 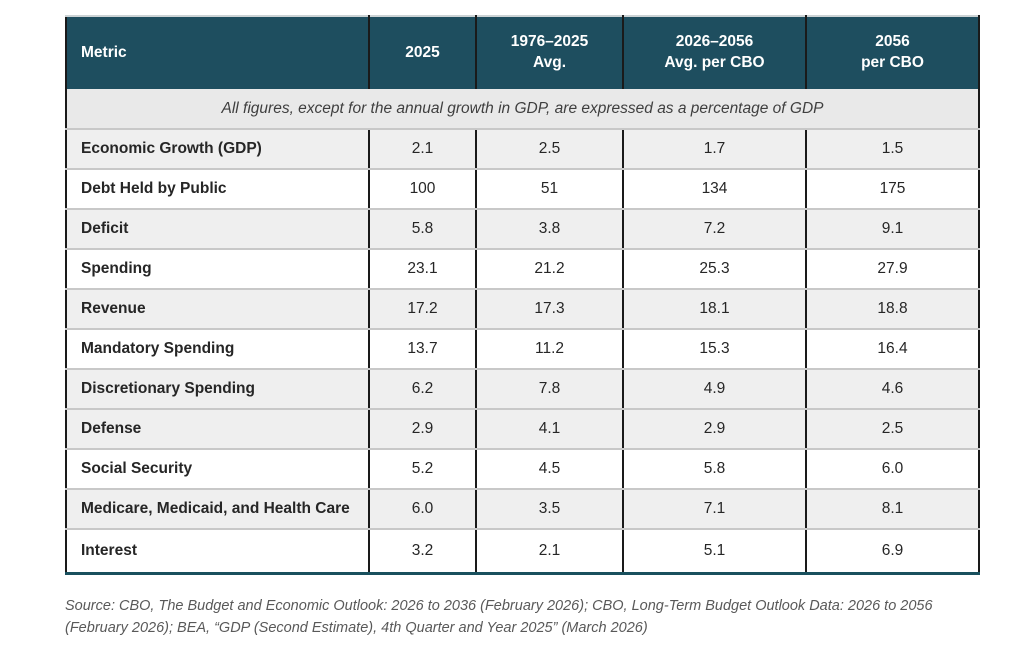 I want to click on value-2025: 100, so click(x=422, y=189).